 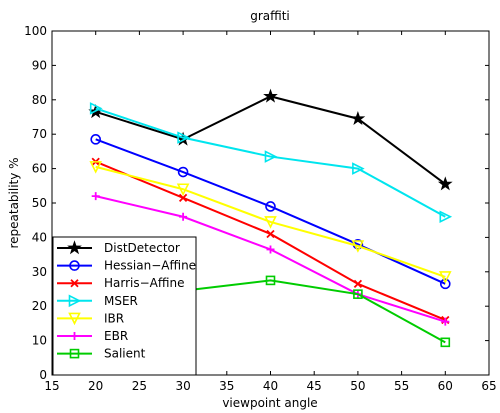 What do you see at coordinates (14, 202) in the screenshot?
I see `y-axis-label: repeatability %` at bounding box center [14, 202].